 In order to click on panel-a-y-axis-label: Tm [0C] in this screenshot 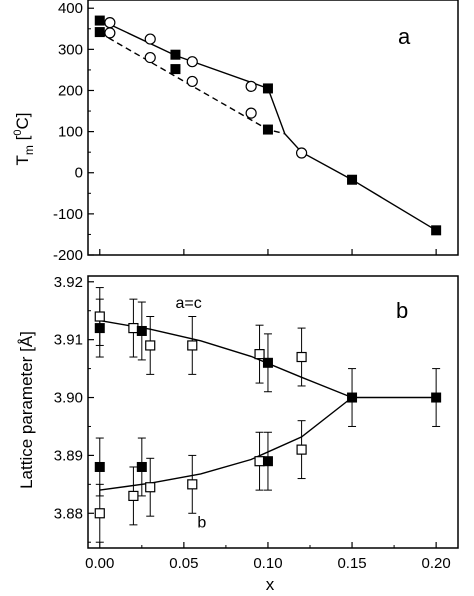, I will do `click(24, 139)`.